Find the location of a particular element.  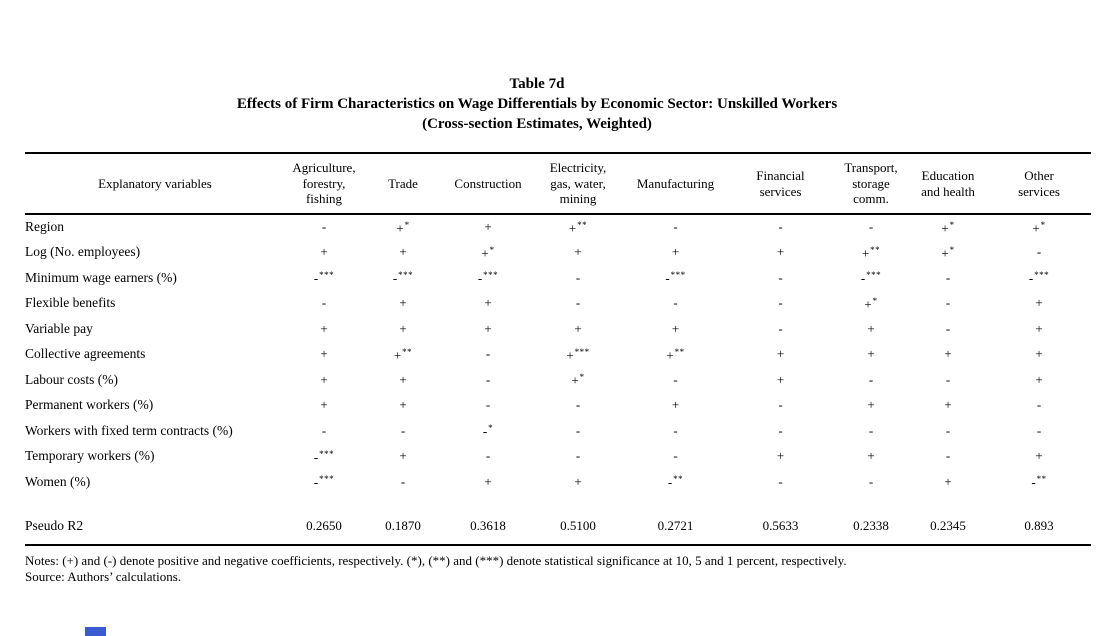

col-header-text: Education and health is located at coordinates (948, 183).